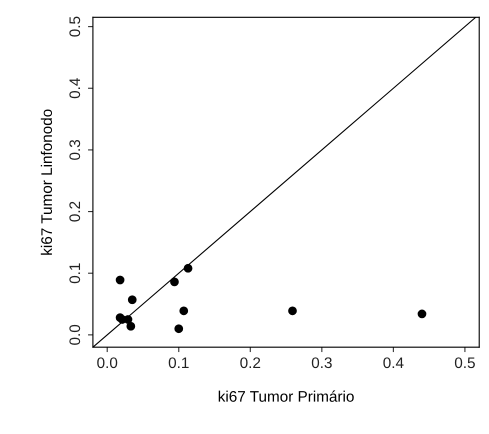 The width and height of the screenshot is (489, 434). What do you see at coordinates (250, 362) in the screenshot?
I see `x-tick-label: 0.2` at bounding box center [250, 362].